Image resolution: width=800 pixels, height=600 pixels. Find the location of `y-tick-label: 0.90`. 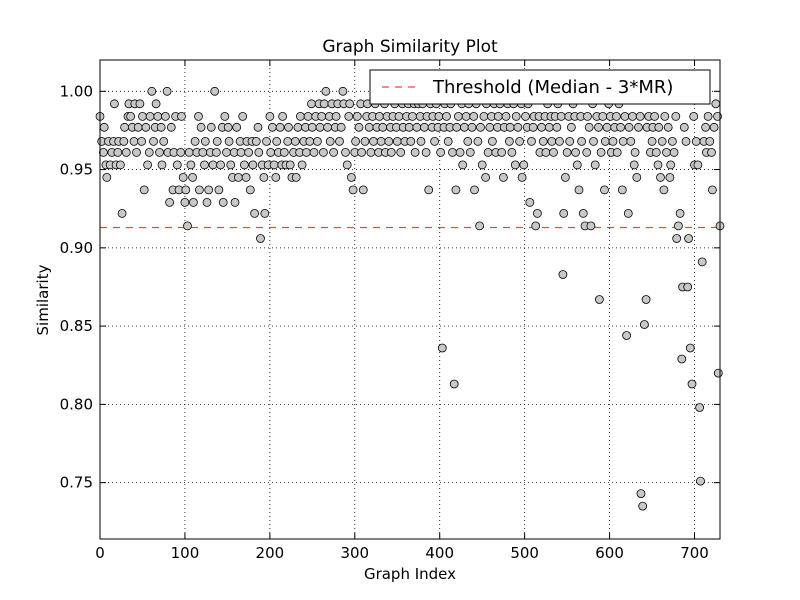

y-tick-label: 0.90 is located at coordinates (76, 248).